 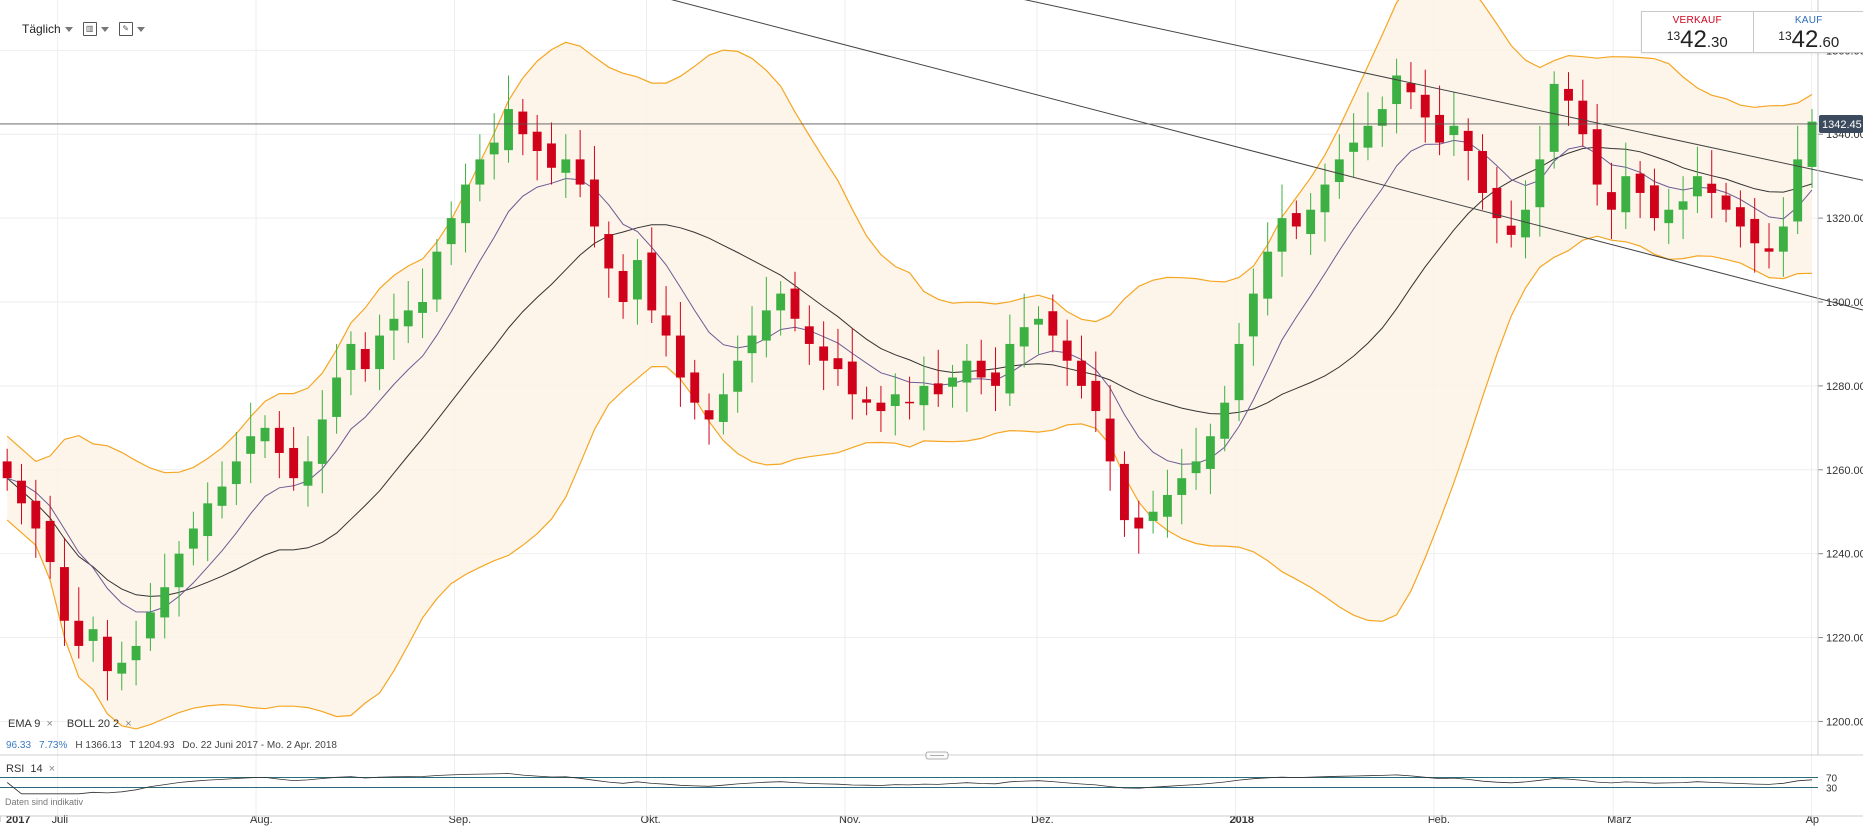 I want to click on y-tick-label: 1260.00, so click(x=1844, y=471).